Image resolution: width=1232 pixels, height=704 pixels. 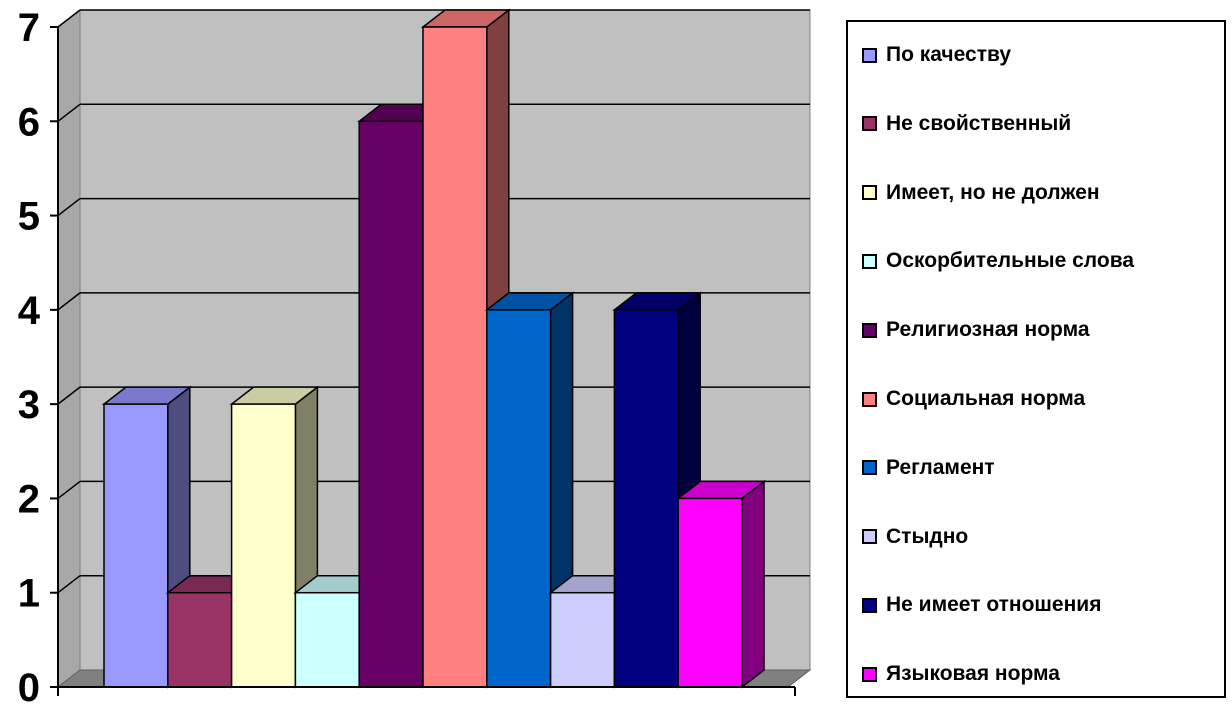 What do you see at coordinates (29, 122) in the screenshot?
I see `y-tick-label: 6` at bounding box center [29, 122].